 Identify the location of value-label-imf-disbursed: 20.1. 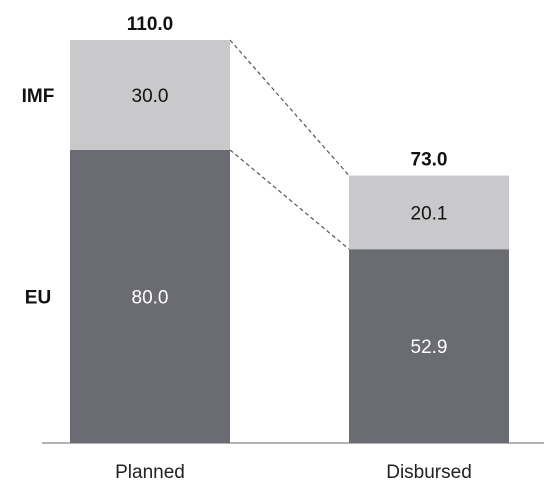
(429, 213).